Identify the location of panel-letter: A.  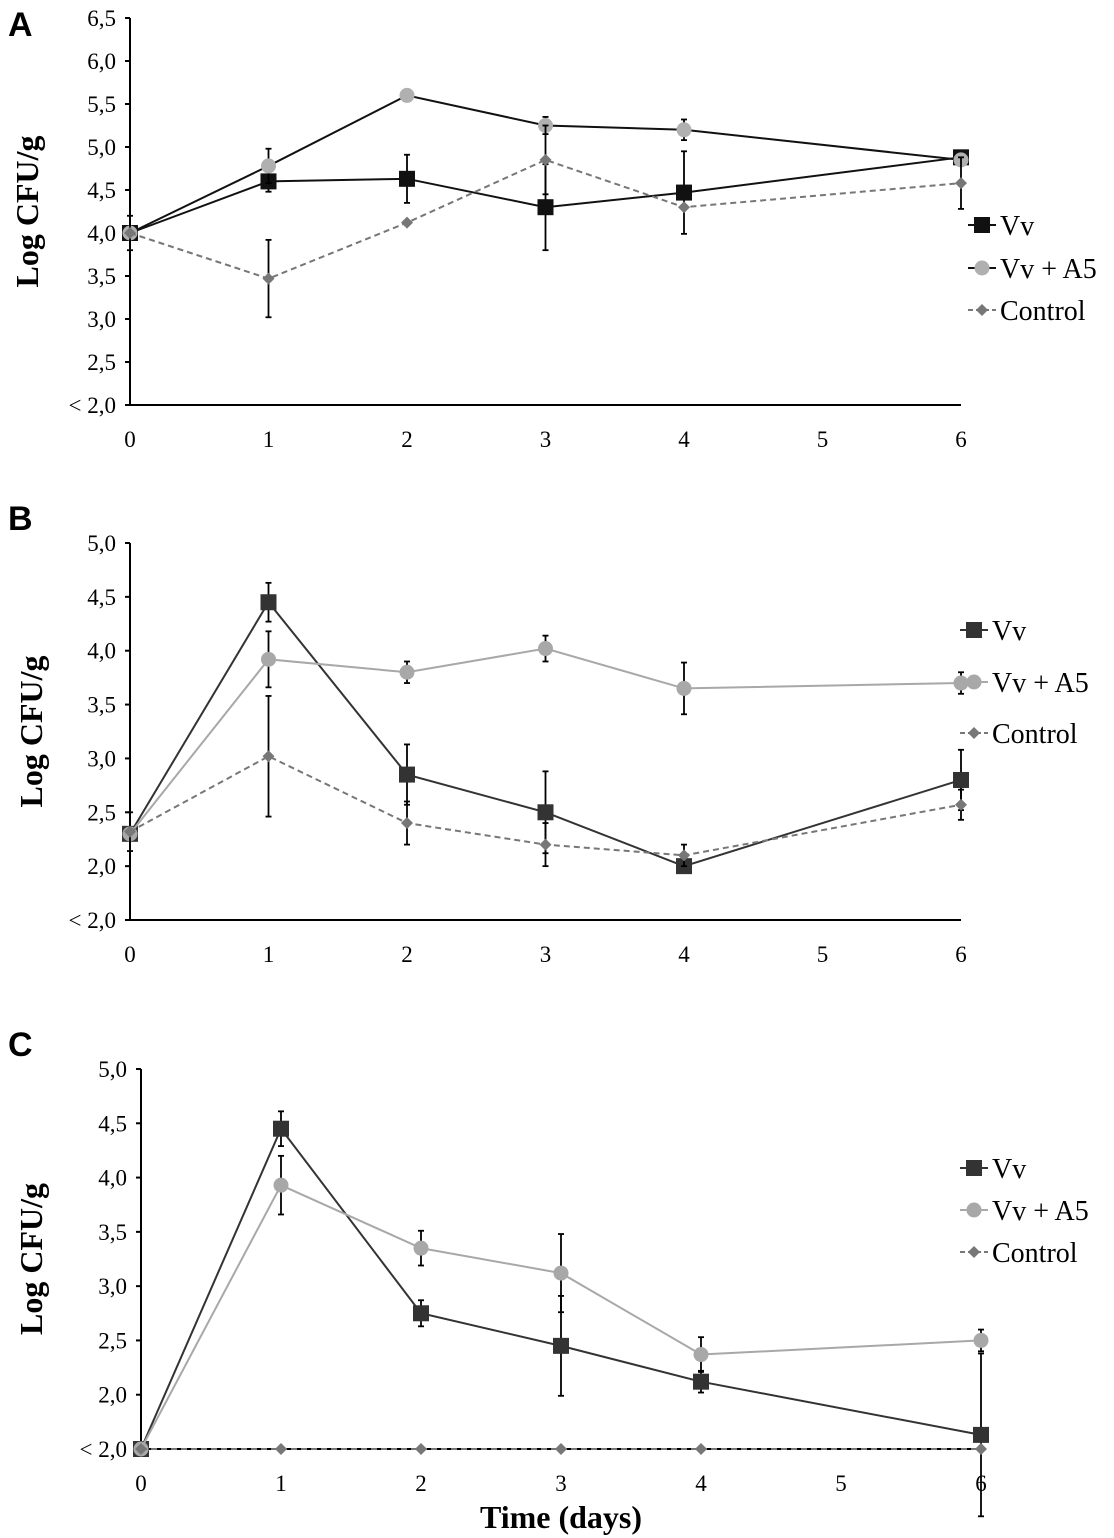
(20, 25).